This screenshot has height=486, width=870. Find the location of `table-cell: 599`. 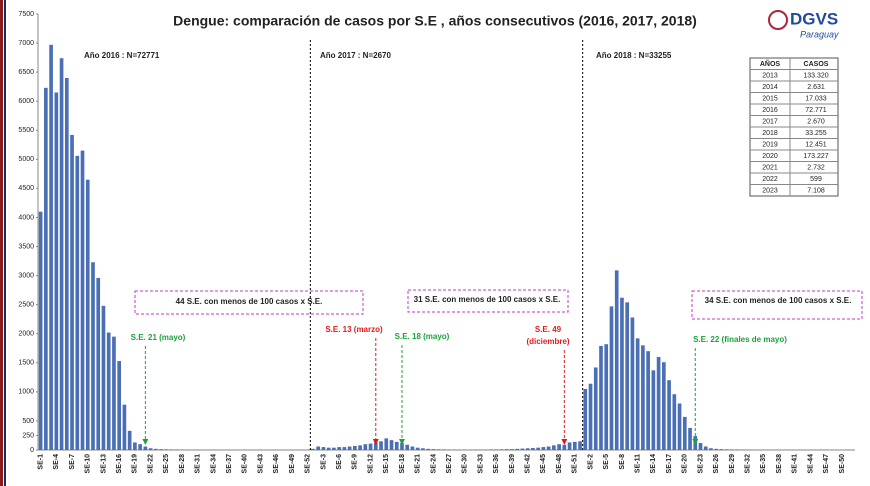

table-cell: 599 is located at coordinates (816, 179).